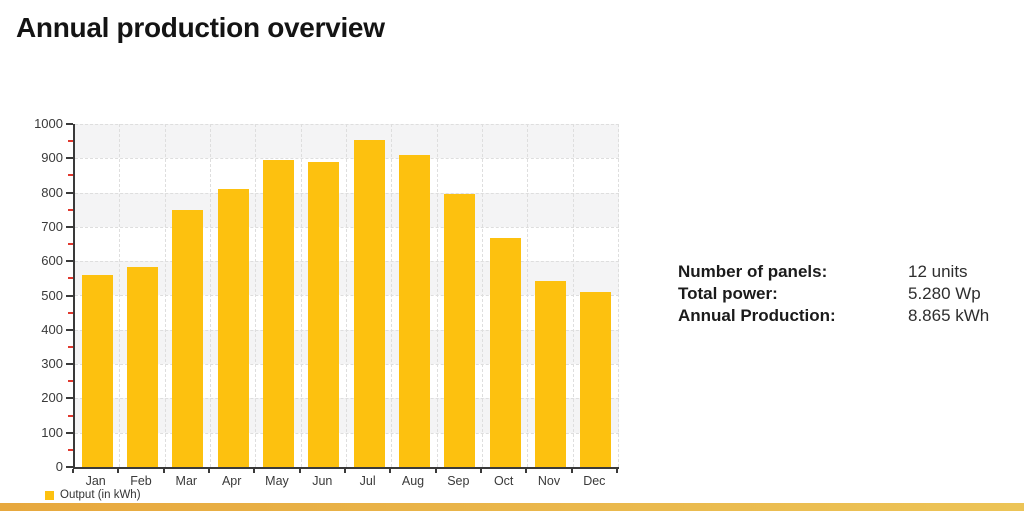 The height and width of the screenshot is (514, 1024). Describe the element at coordinates (52, 192) in the screenshot. I see `y-tick-label: 800` at that location.